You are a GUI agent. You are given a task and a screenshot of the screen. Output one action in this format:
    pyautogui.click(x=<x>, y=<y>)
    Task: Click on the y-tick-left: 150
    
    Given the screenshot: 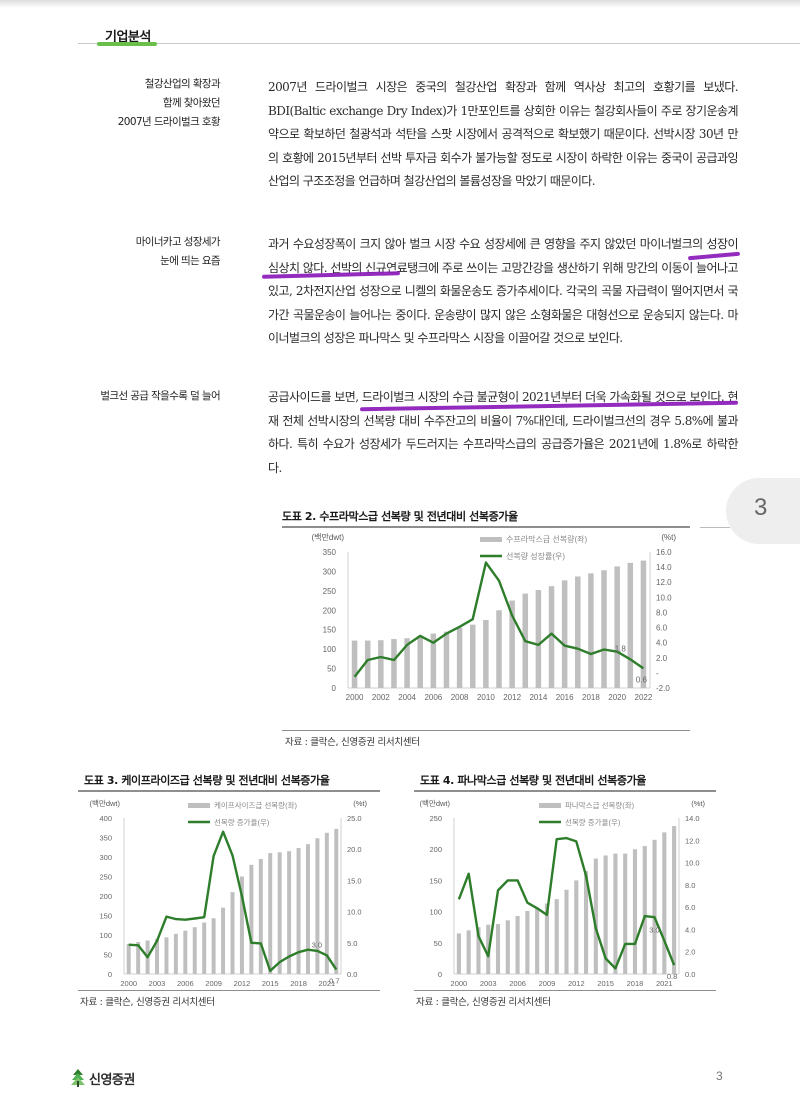 What is the action you would take?
    pyautogui.click(x=330, y=630)
    